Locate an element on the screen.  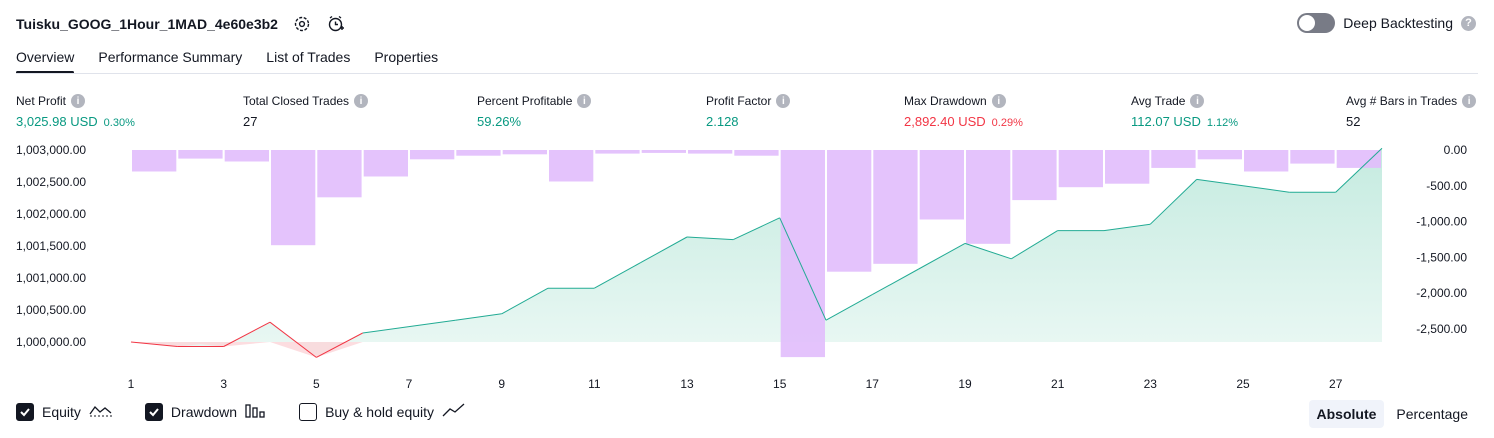
left-axis-tick: 1,002,000.00 is located at coordinates (51, 214).